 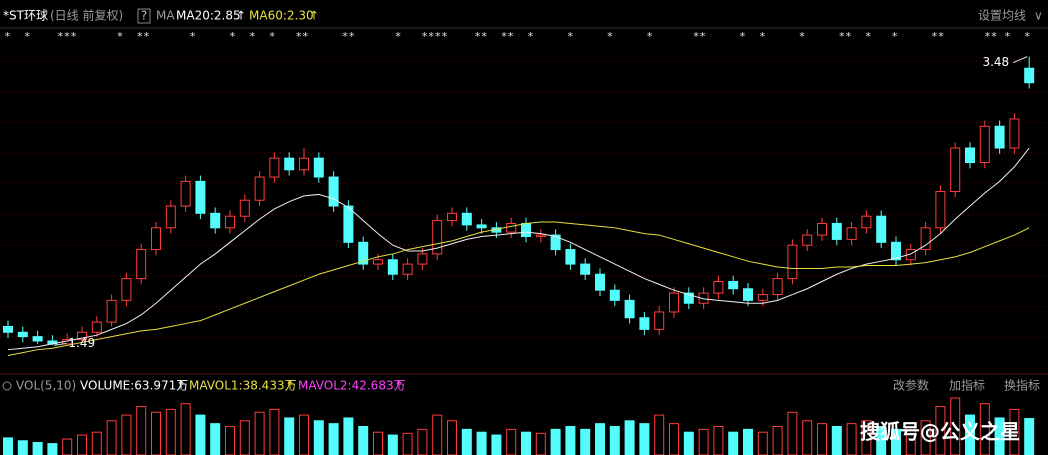 What do you see at coordinates (1020, 60) in the screenshot?
I see `high-pointer` at bounding box center [1020, 60].